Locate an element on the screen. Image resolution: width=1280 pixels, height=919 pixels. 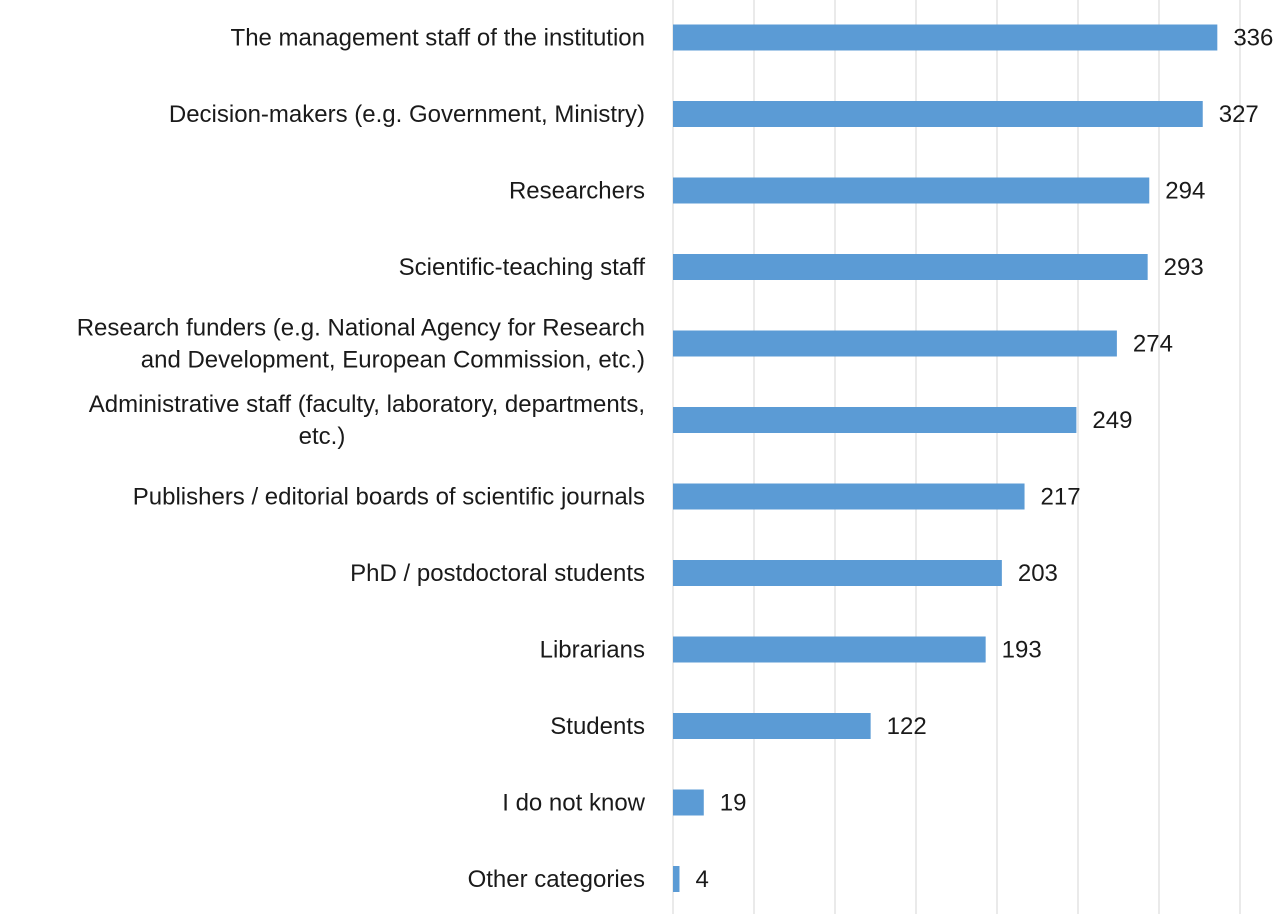
category-label-8: Librarians is located at coordinates (592, 650).